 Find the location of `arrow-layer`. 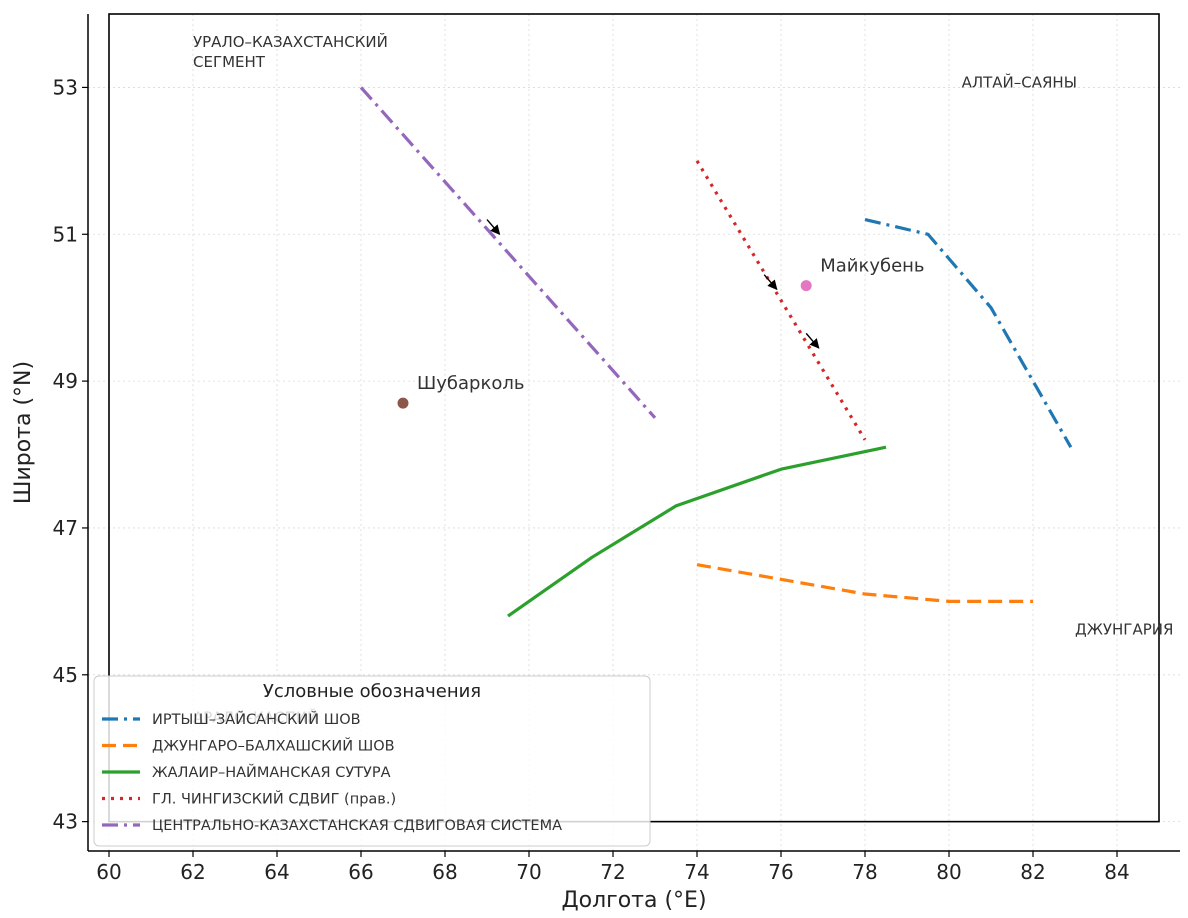

arrow-layer is located at coordinates (653, 284).